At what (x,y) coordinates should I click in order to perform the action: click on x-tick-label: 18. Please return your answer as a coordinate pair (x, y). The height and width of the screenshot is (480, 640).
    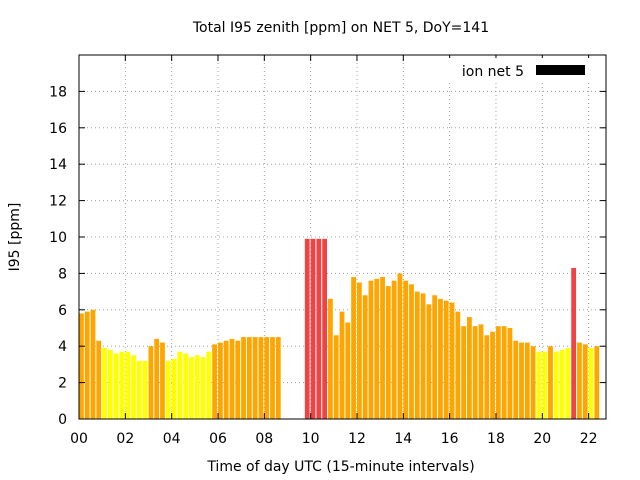
    Looking at the image, I should click on (496, 439).